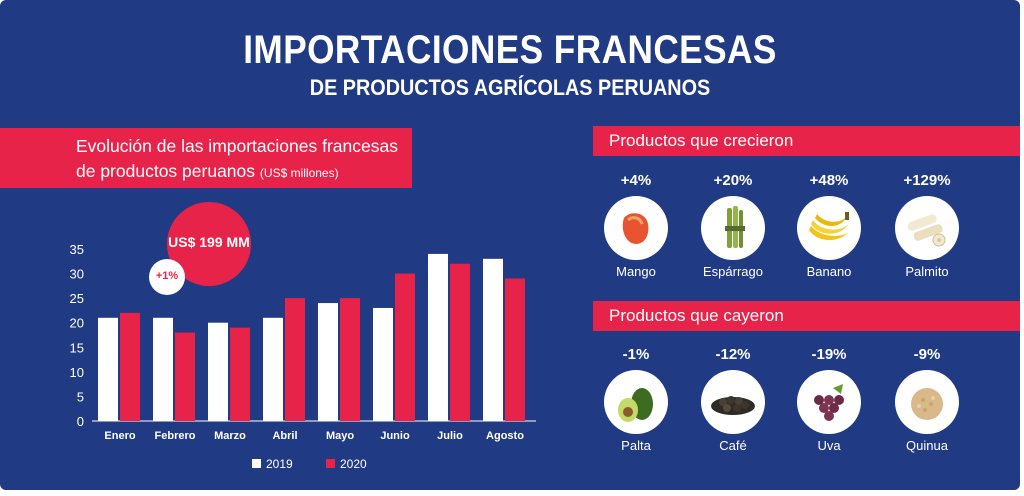 The height and width of the screenshot is (496, 1024). I want to click on change-callout-bubble: +1%, so click(167, 277).